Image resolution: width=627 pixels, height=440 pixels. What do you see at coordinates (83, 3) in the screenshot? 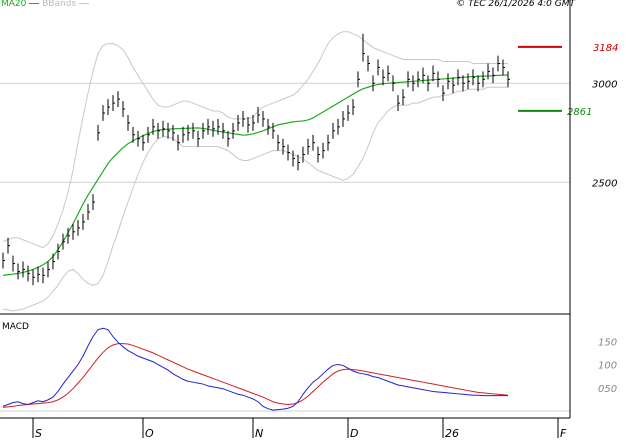
I see `bbands-legend-swatch` at bounding box center [83, 3].